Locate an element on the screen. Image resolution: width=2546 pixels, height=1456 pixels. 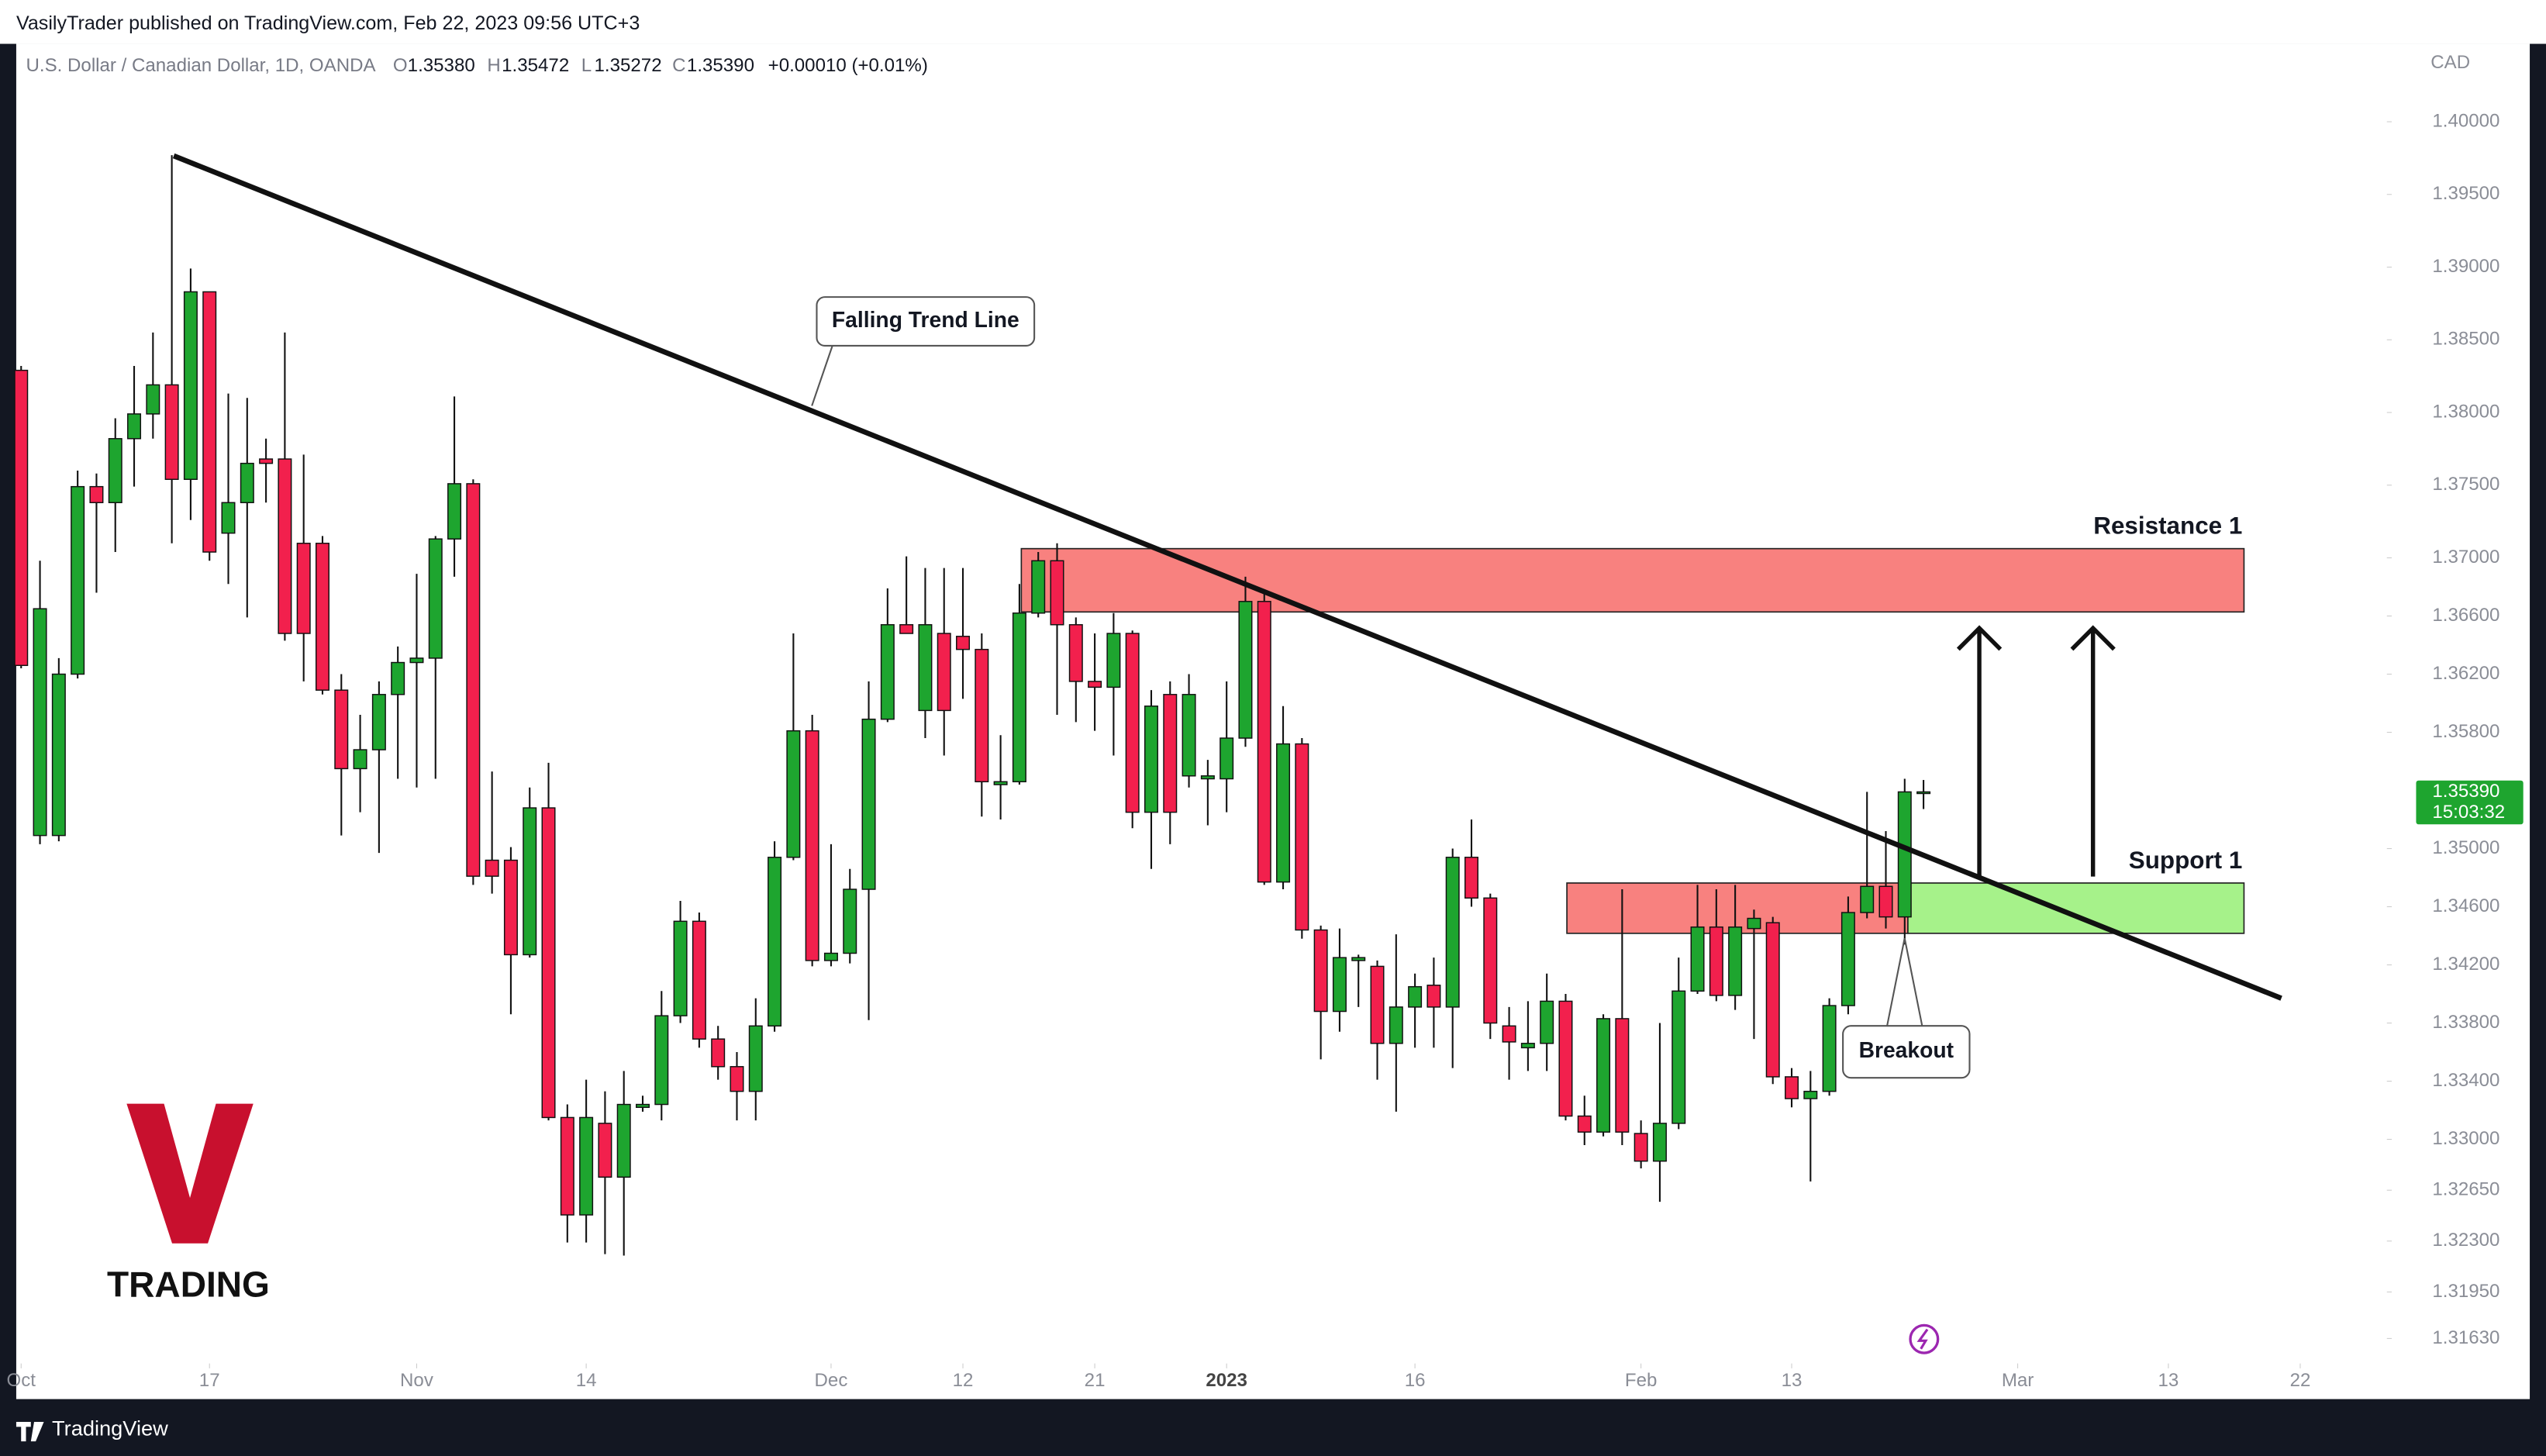
y-tick-label: 1.33400 is located at coordinates (2465, 1081).